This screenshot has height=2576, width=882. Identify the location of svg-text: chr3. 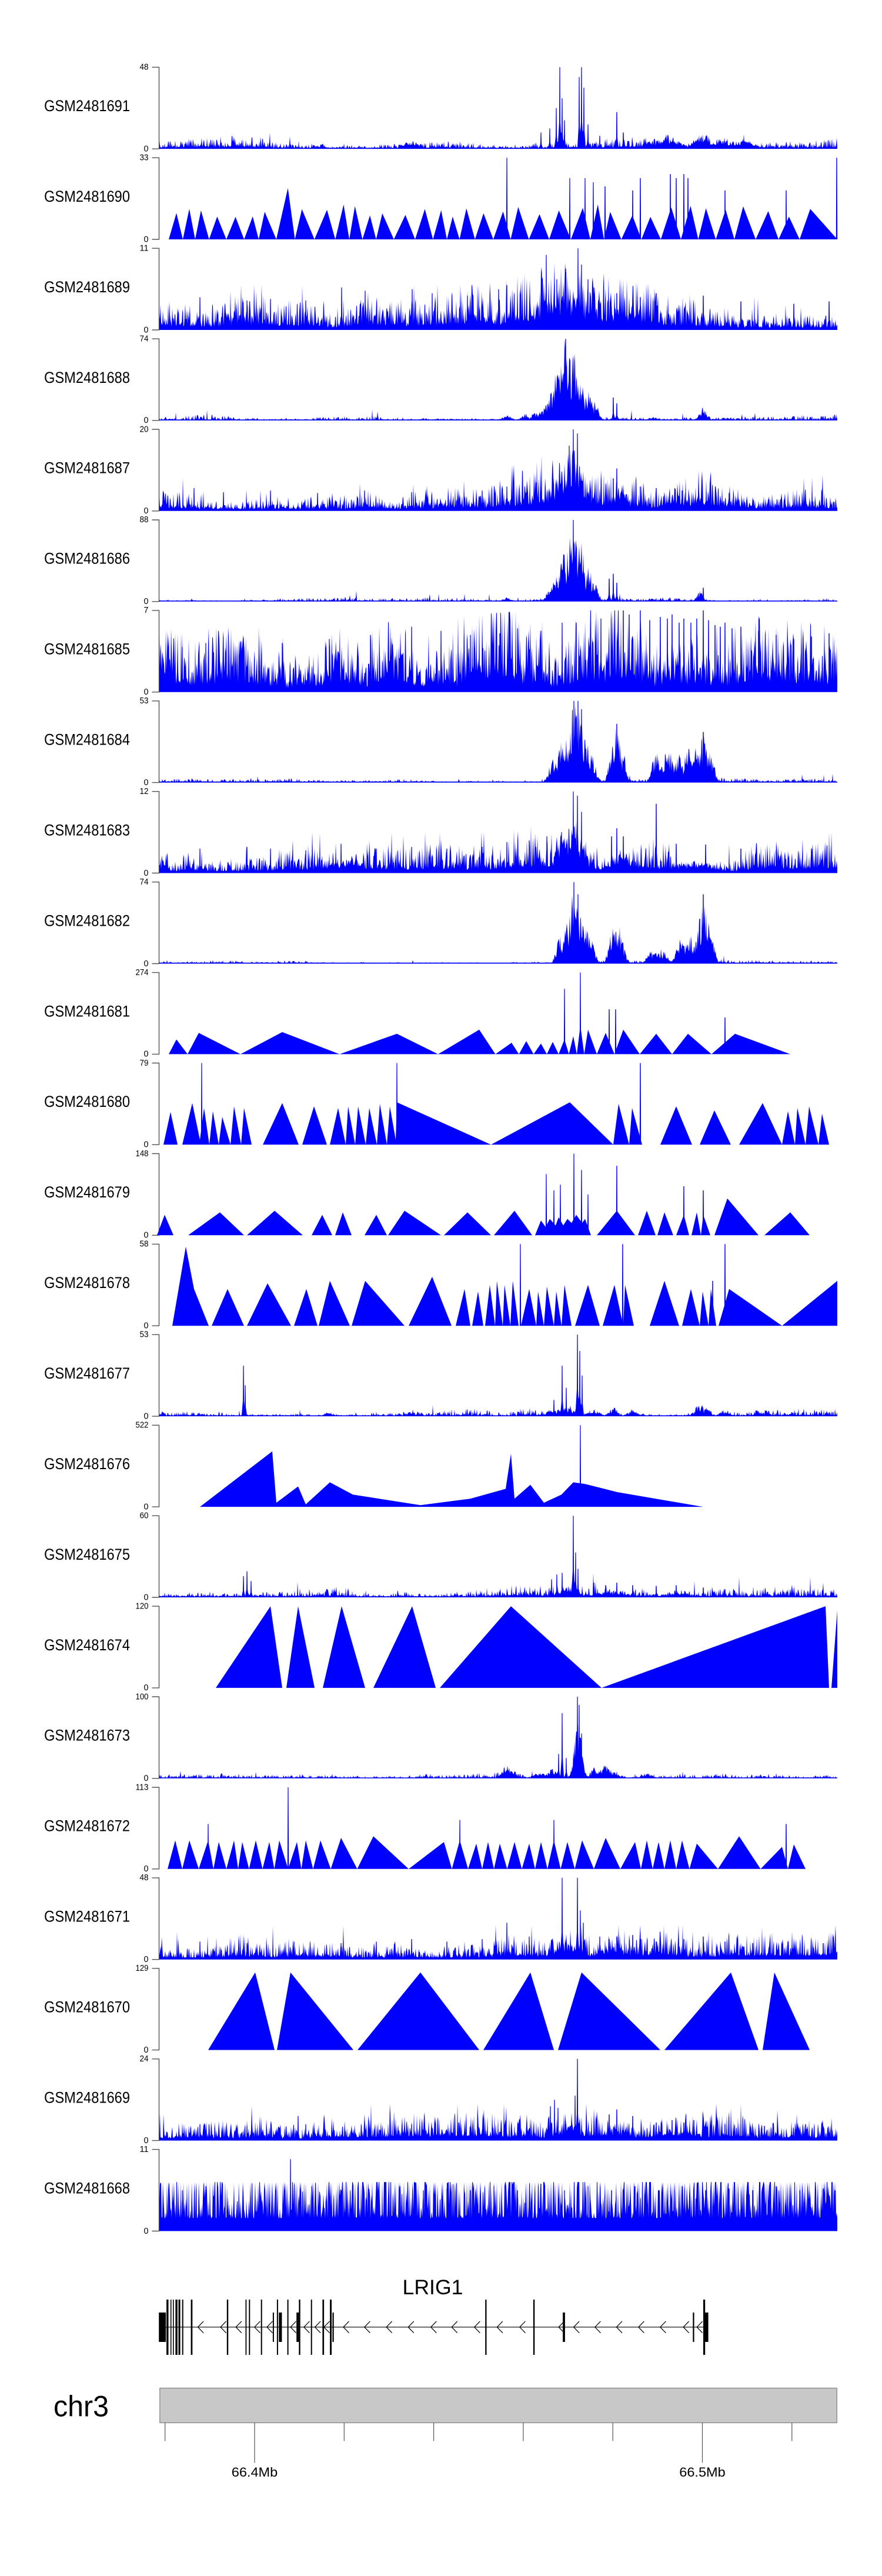
(81, 2406).